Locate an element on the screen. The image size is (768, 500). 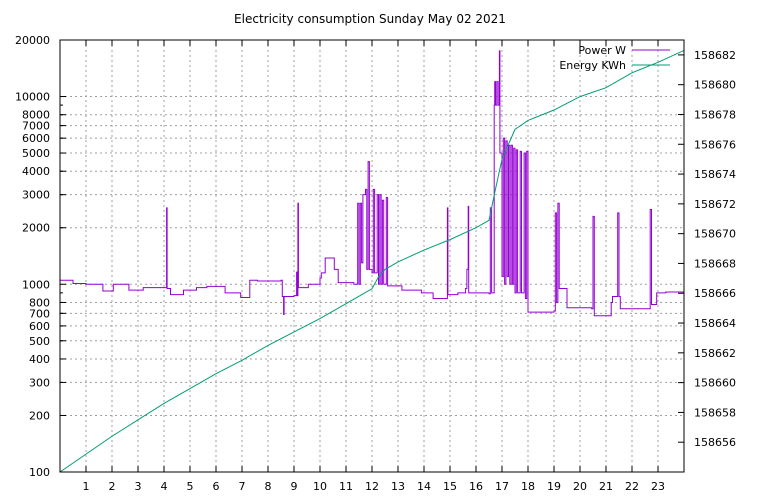
y-left-tick-label: 8000 is located at coordinates (36, 115).